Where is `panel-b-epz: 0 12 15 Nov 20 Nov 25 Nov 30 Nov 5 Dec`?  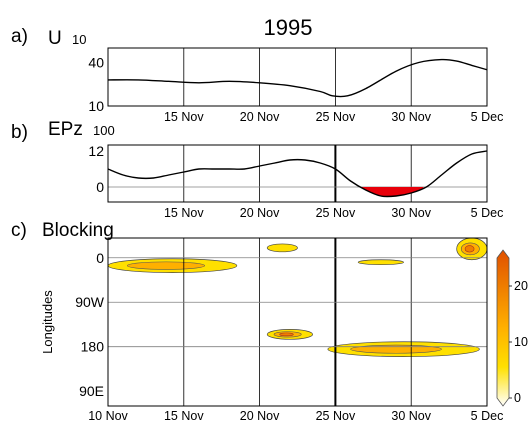 panel-b-epz: 0 12 15 Nov 20 Nov 25 Nov 30 Nov 5 Dec is located at coordinates (295, 181).